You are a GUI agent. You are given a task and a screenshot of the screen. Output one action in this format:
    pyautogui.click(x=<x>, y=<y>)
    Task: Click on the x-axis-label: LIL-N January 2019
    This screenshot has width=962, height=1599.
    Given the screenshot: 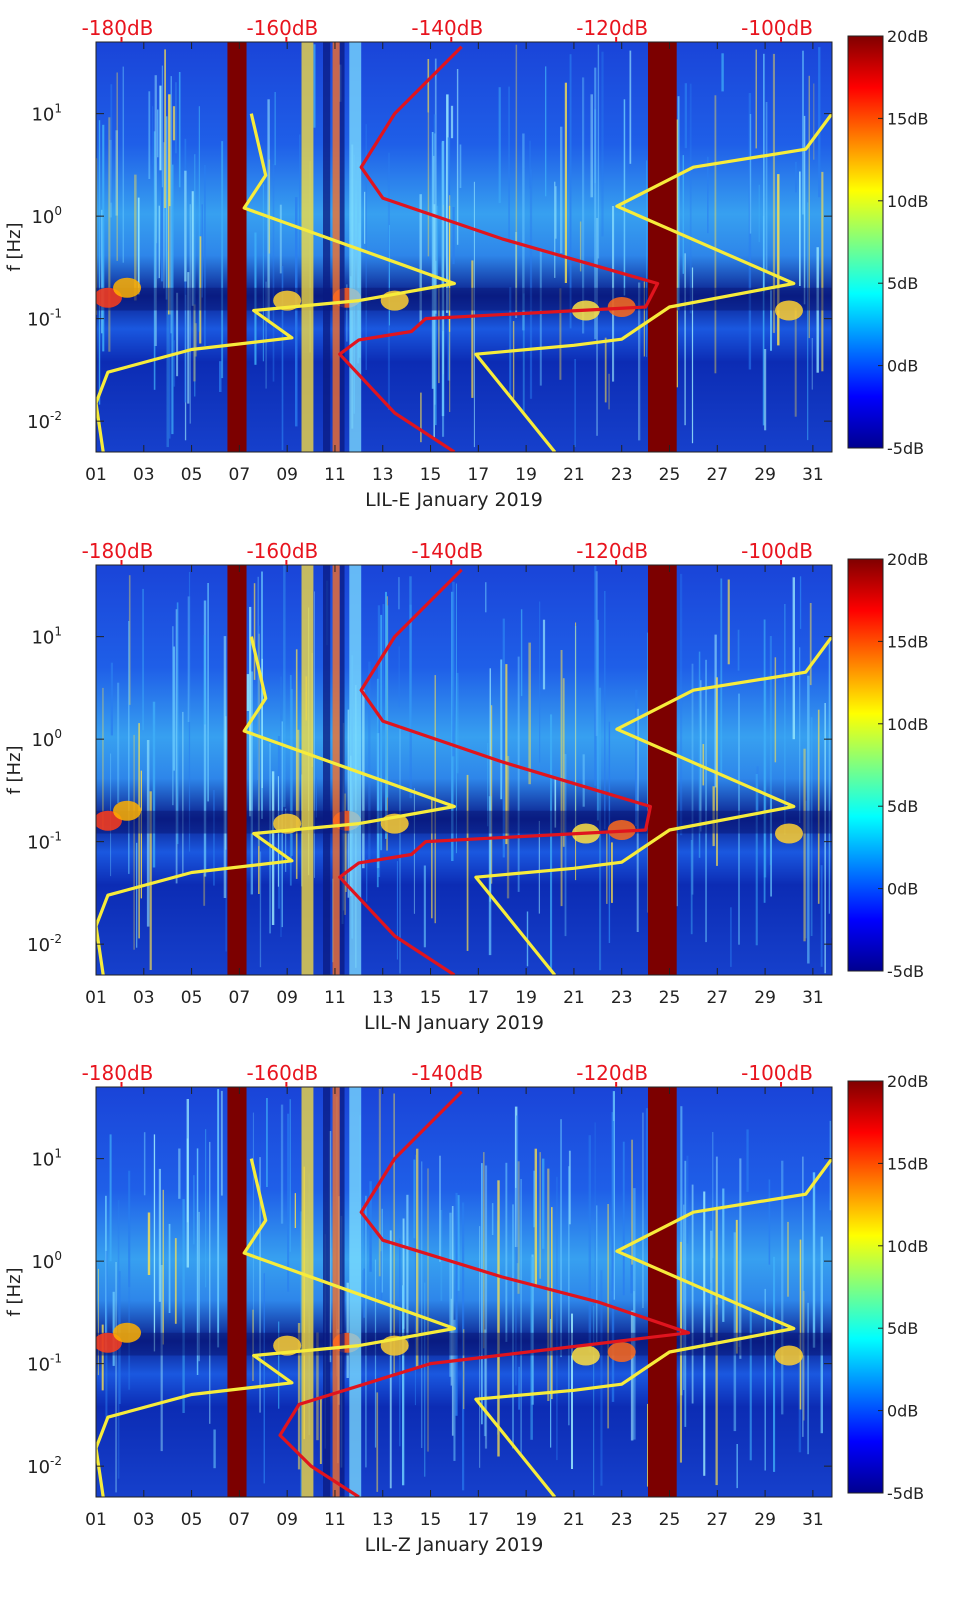 What is the action you would take?
    pyautogui.click(x=454, y=1023)
    